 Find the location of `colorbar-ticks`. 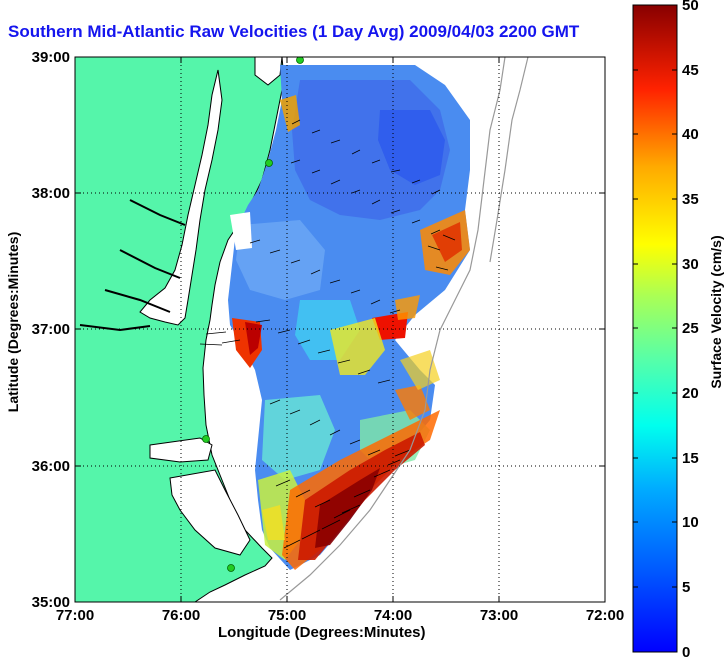

colorbar-ticks is located at coordinates (655, 328).